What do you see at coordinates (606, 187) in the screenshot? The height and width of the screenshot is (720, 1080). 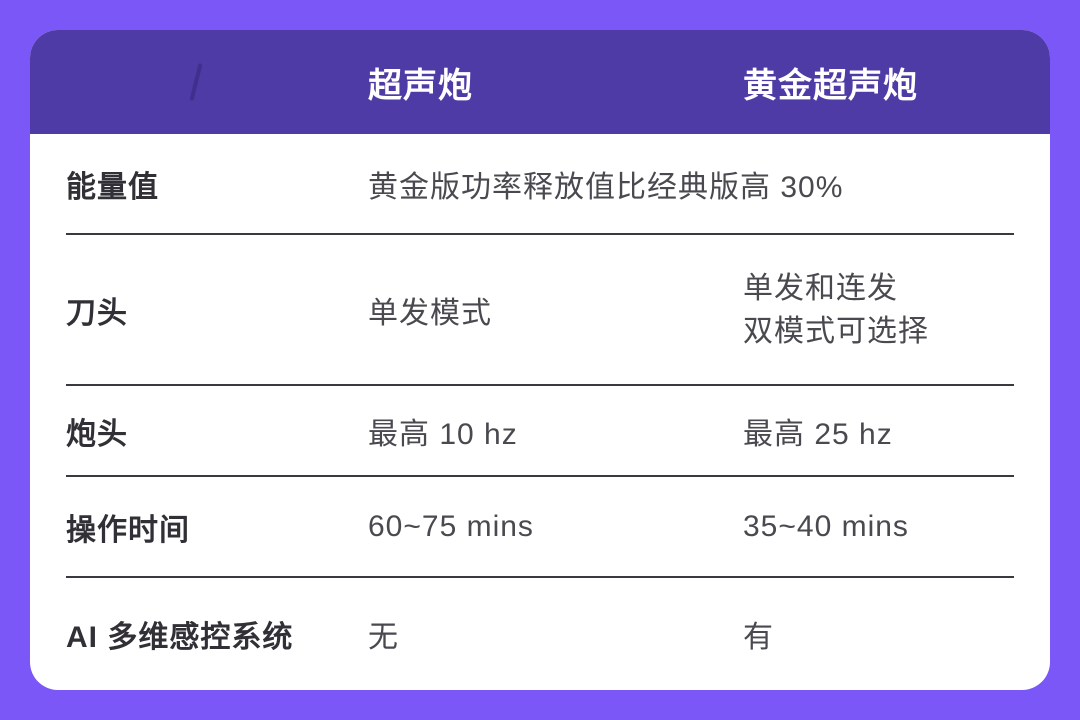 I see `row-value-span: 黄金版功率释放值比经典版高 30%` at bounding box center [606, 187].